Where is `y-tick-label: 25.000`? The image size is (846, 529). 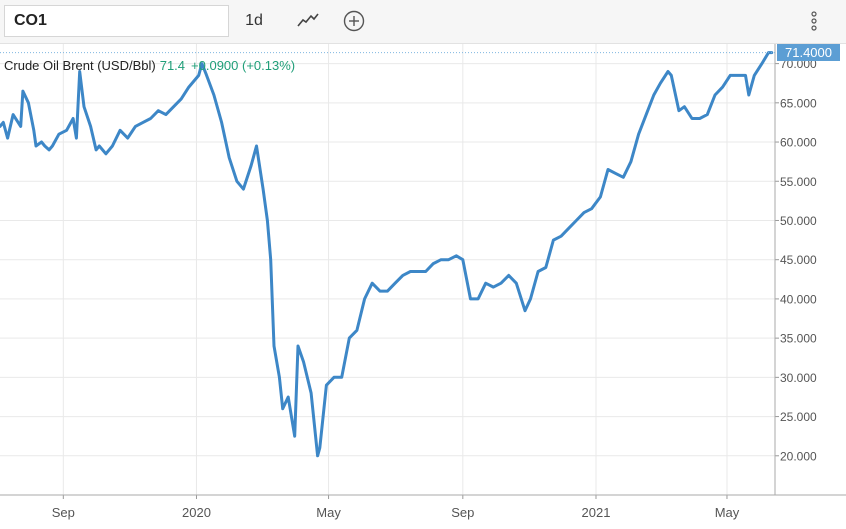 y-tick-label: 25.000 is located at coordinates (798, 417).